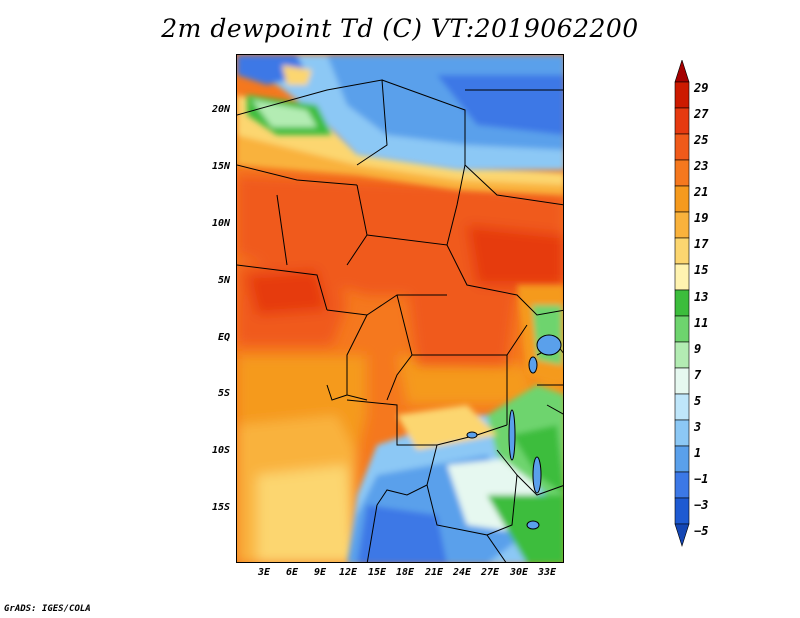 The image size is (800, 618). Describe the element at coordinates (405, 572) in the screenshot. I see `lon-label-18e: 18E` at that location.